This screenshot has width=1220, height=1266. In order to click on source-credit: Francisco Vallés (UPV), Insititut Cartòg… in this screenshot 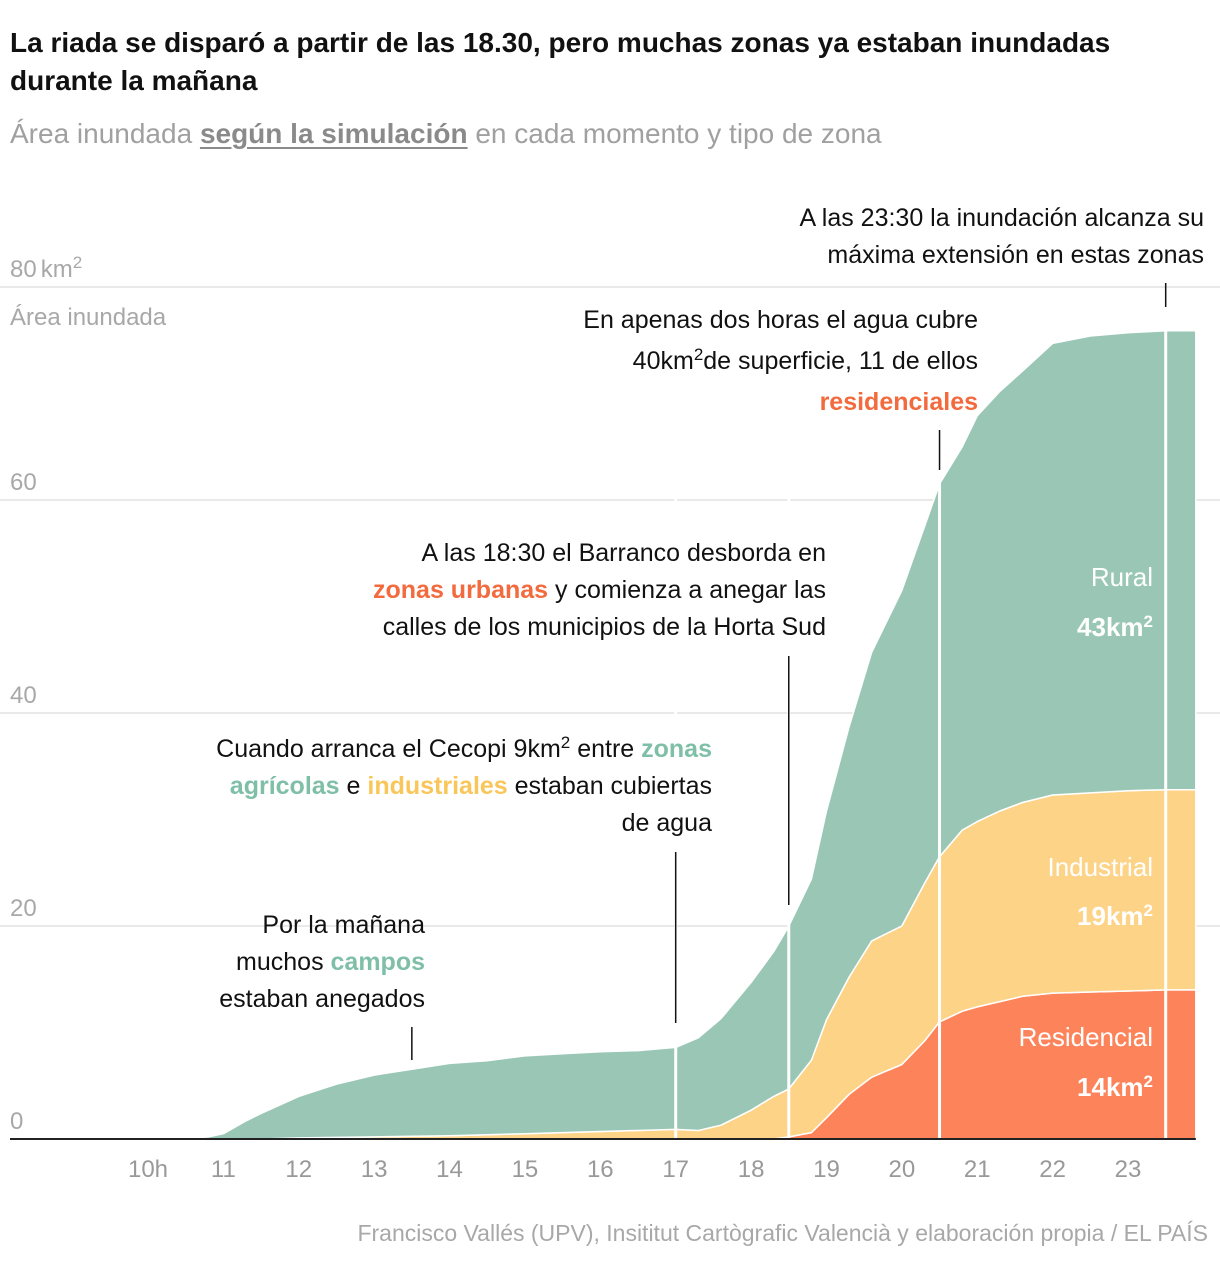, I will do `click(782, 1233)`.